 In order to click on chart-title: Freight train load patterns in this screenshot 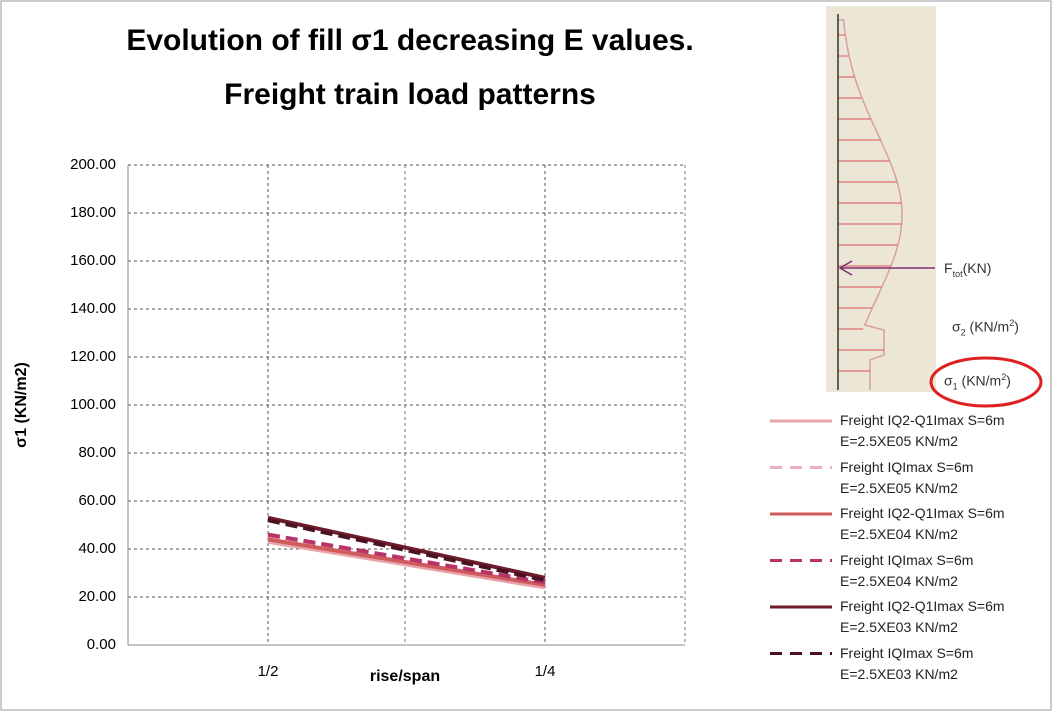, I will do `click(410, 94)`.